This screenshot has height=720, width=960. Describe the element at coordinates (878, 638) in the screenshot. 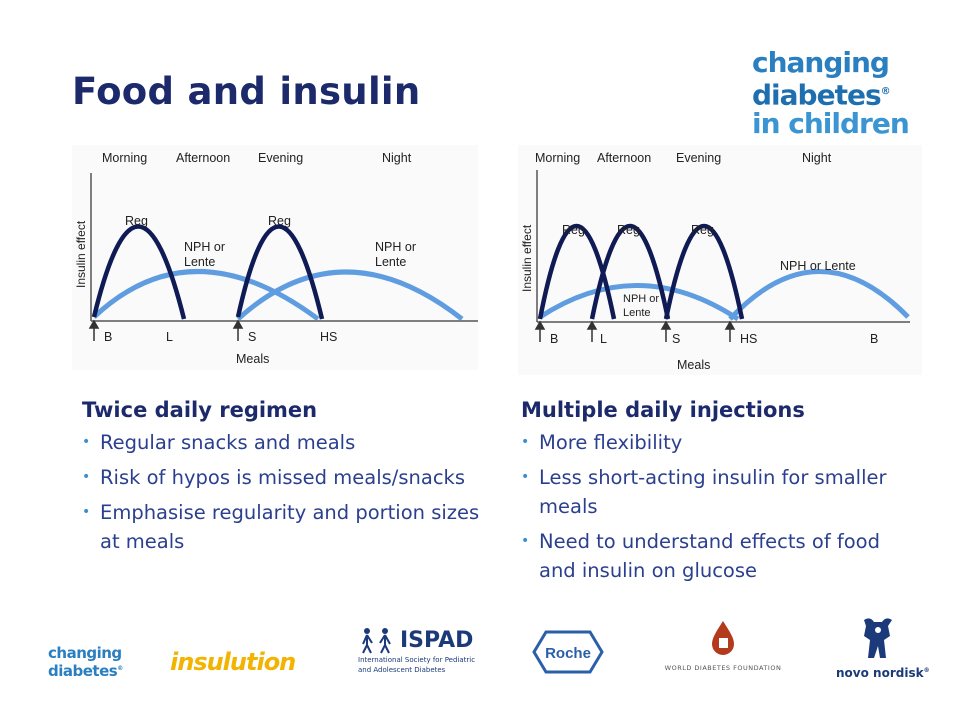

I see `apis-bull-icon` at that location.